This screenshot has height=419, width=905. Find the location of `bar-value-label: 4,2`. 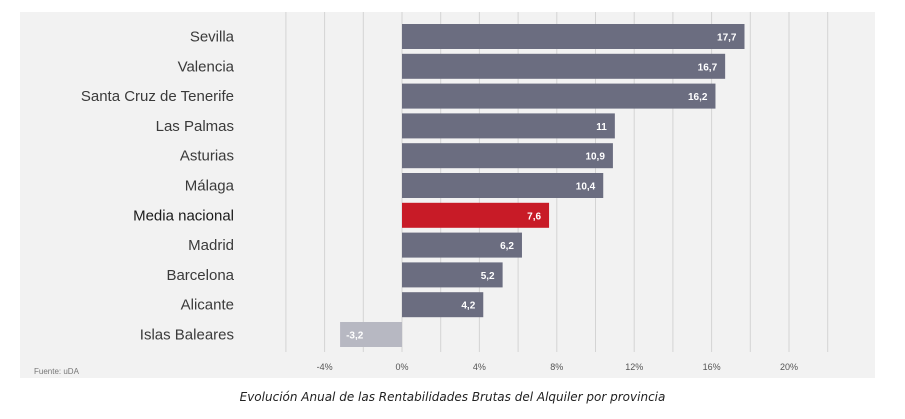

bar-value-label: 4,2 is located at coordinates (468, 306).